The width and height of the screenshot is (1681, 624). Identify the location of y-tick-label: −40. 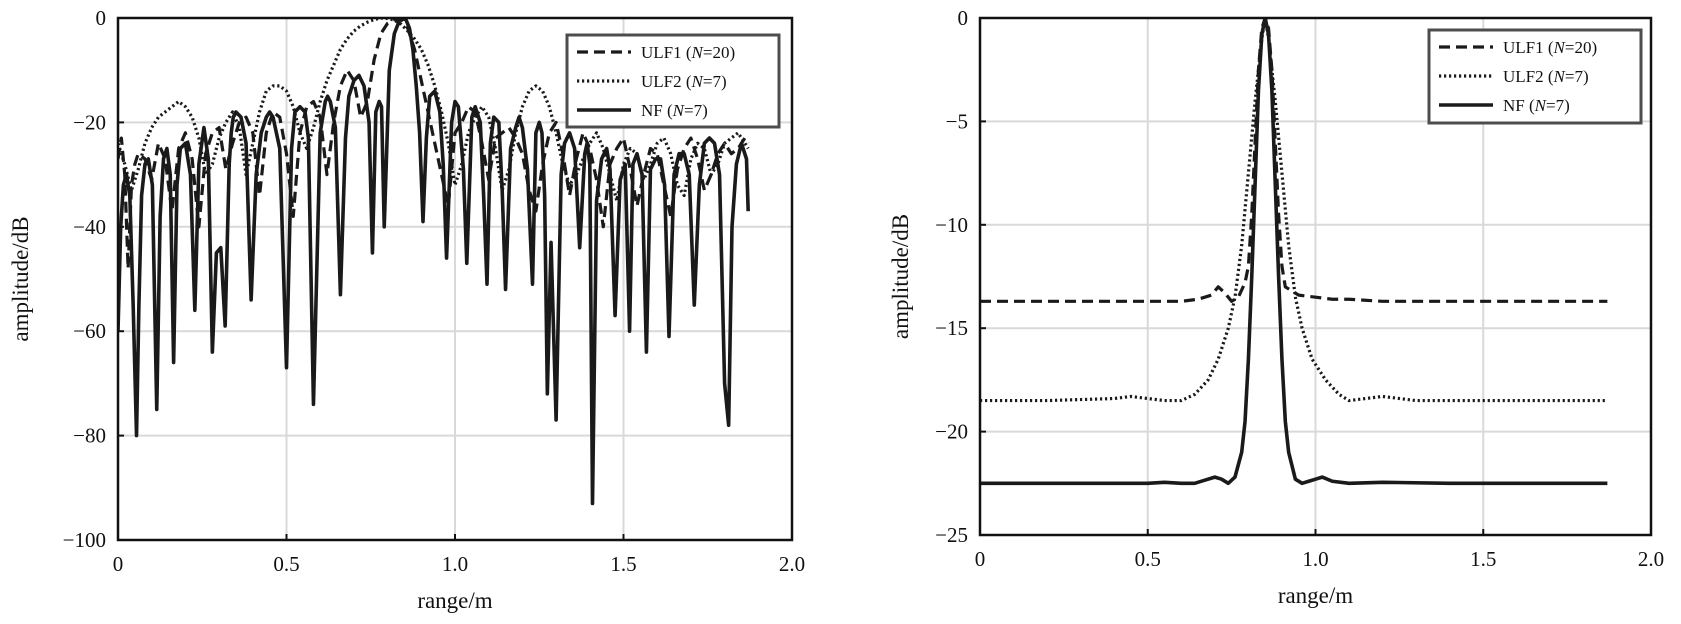
(89, 227).